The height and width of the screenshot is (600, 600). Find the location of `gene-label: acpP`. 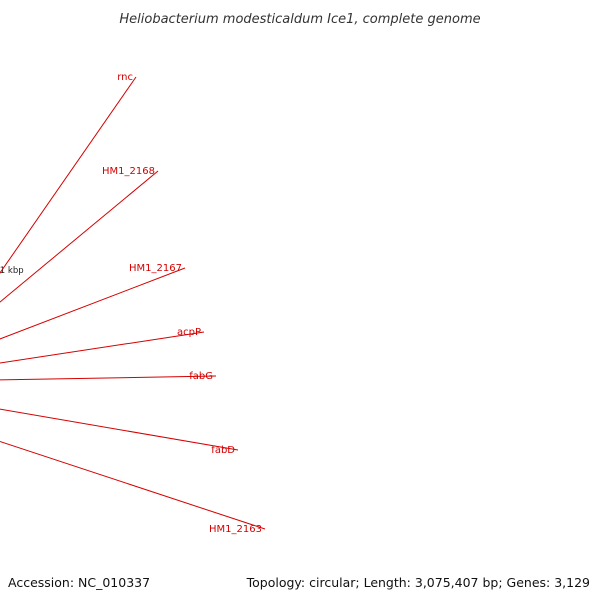

gene-label: acpP is located at coordinates (189, 332).